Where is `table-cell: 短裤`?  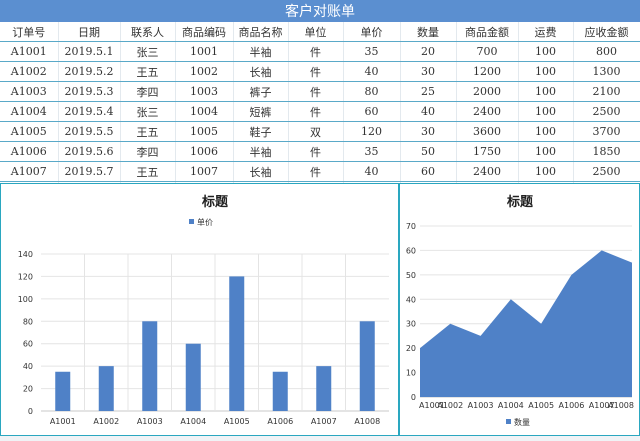
table-cell: 短裤 is located at coordinates (261, 111).